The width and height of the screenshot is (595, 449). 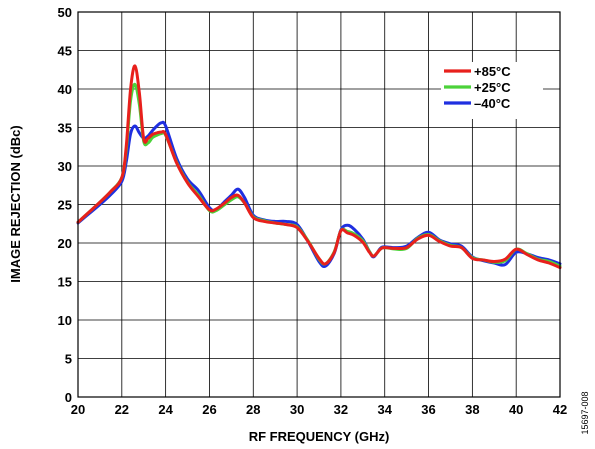 What do you see at coordinates (492, 103) in the screenshot?
I see `legend-label: –40°C` at bounding box center [492, 103].